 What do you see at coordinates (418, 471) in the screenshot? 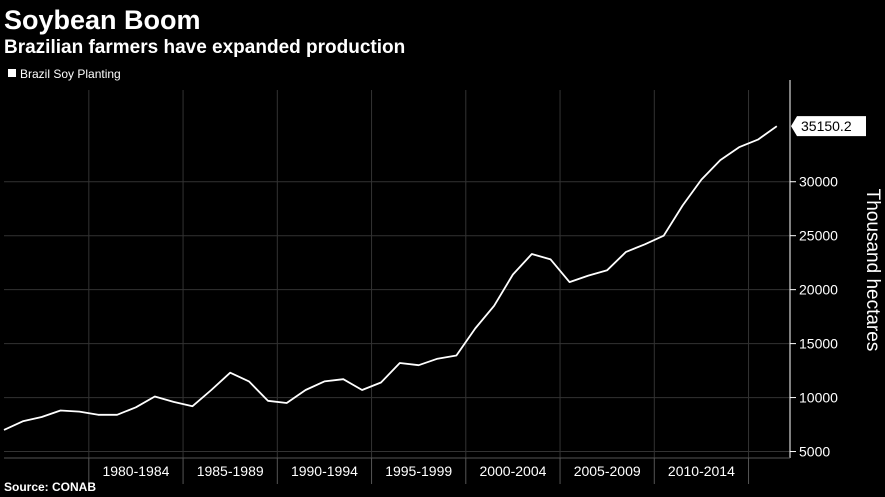
I see `x-tick-label: 1995-1999` at bounding box center [418, 471].